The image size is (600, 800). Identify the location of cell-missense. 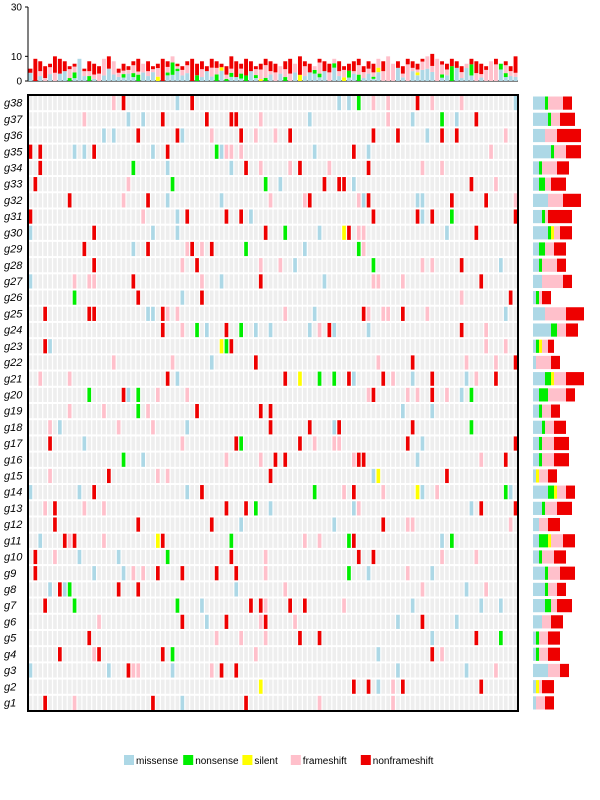
(177, 232).